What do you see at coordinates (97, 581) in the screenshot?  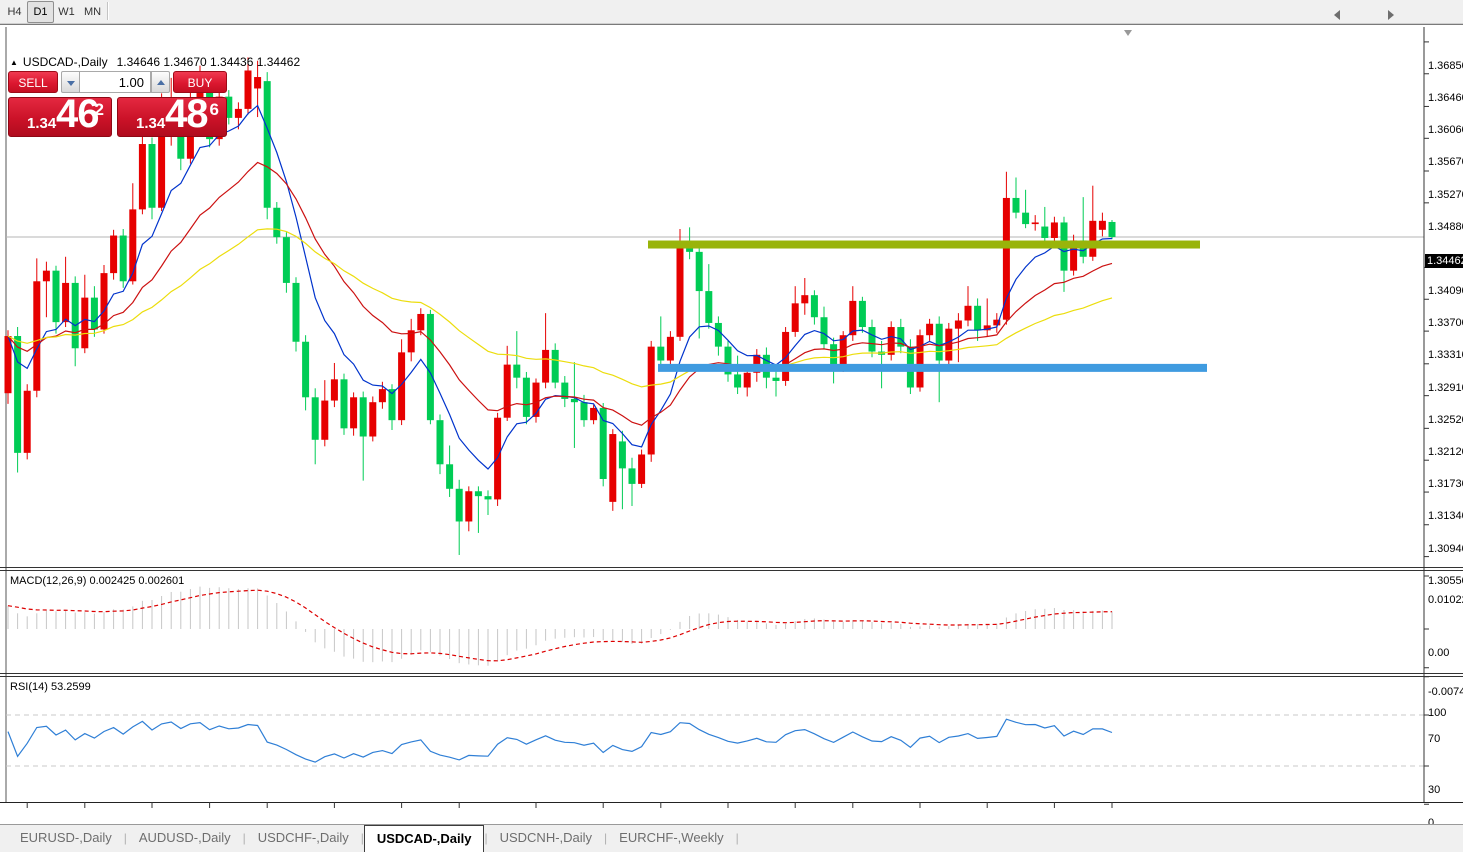 I see `macd-label: MACD(12,26,9) 0.002425 0.002601` at bounding box center [97, 581].